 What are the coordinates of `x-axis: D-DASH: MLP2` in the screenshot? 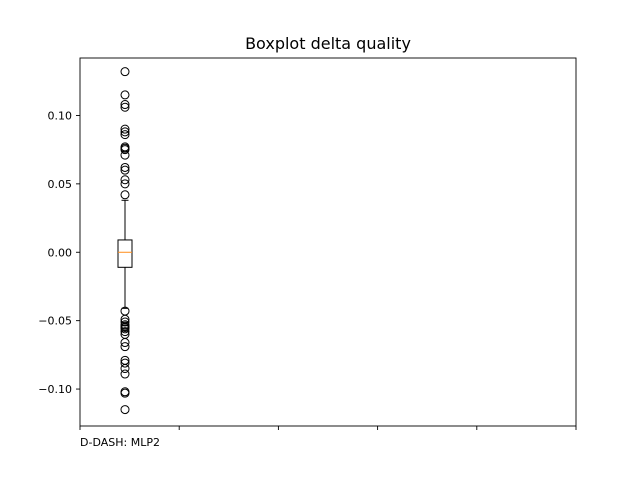 It's located at (328, 437).